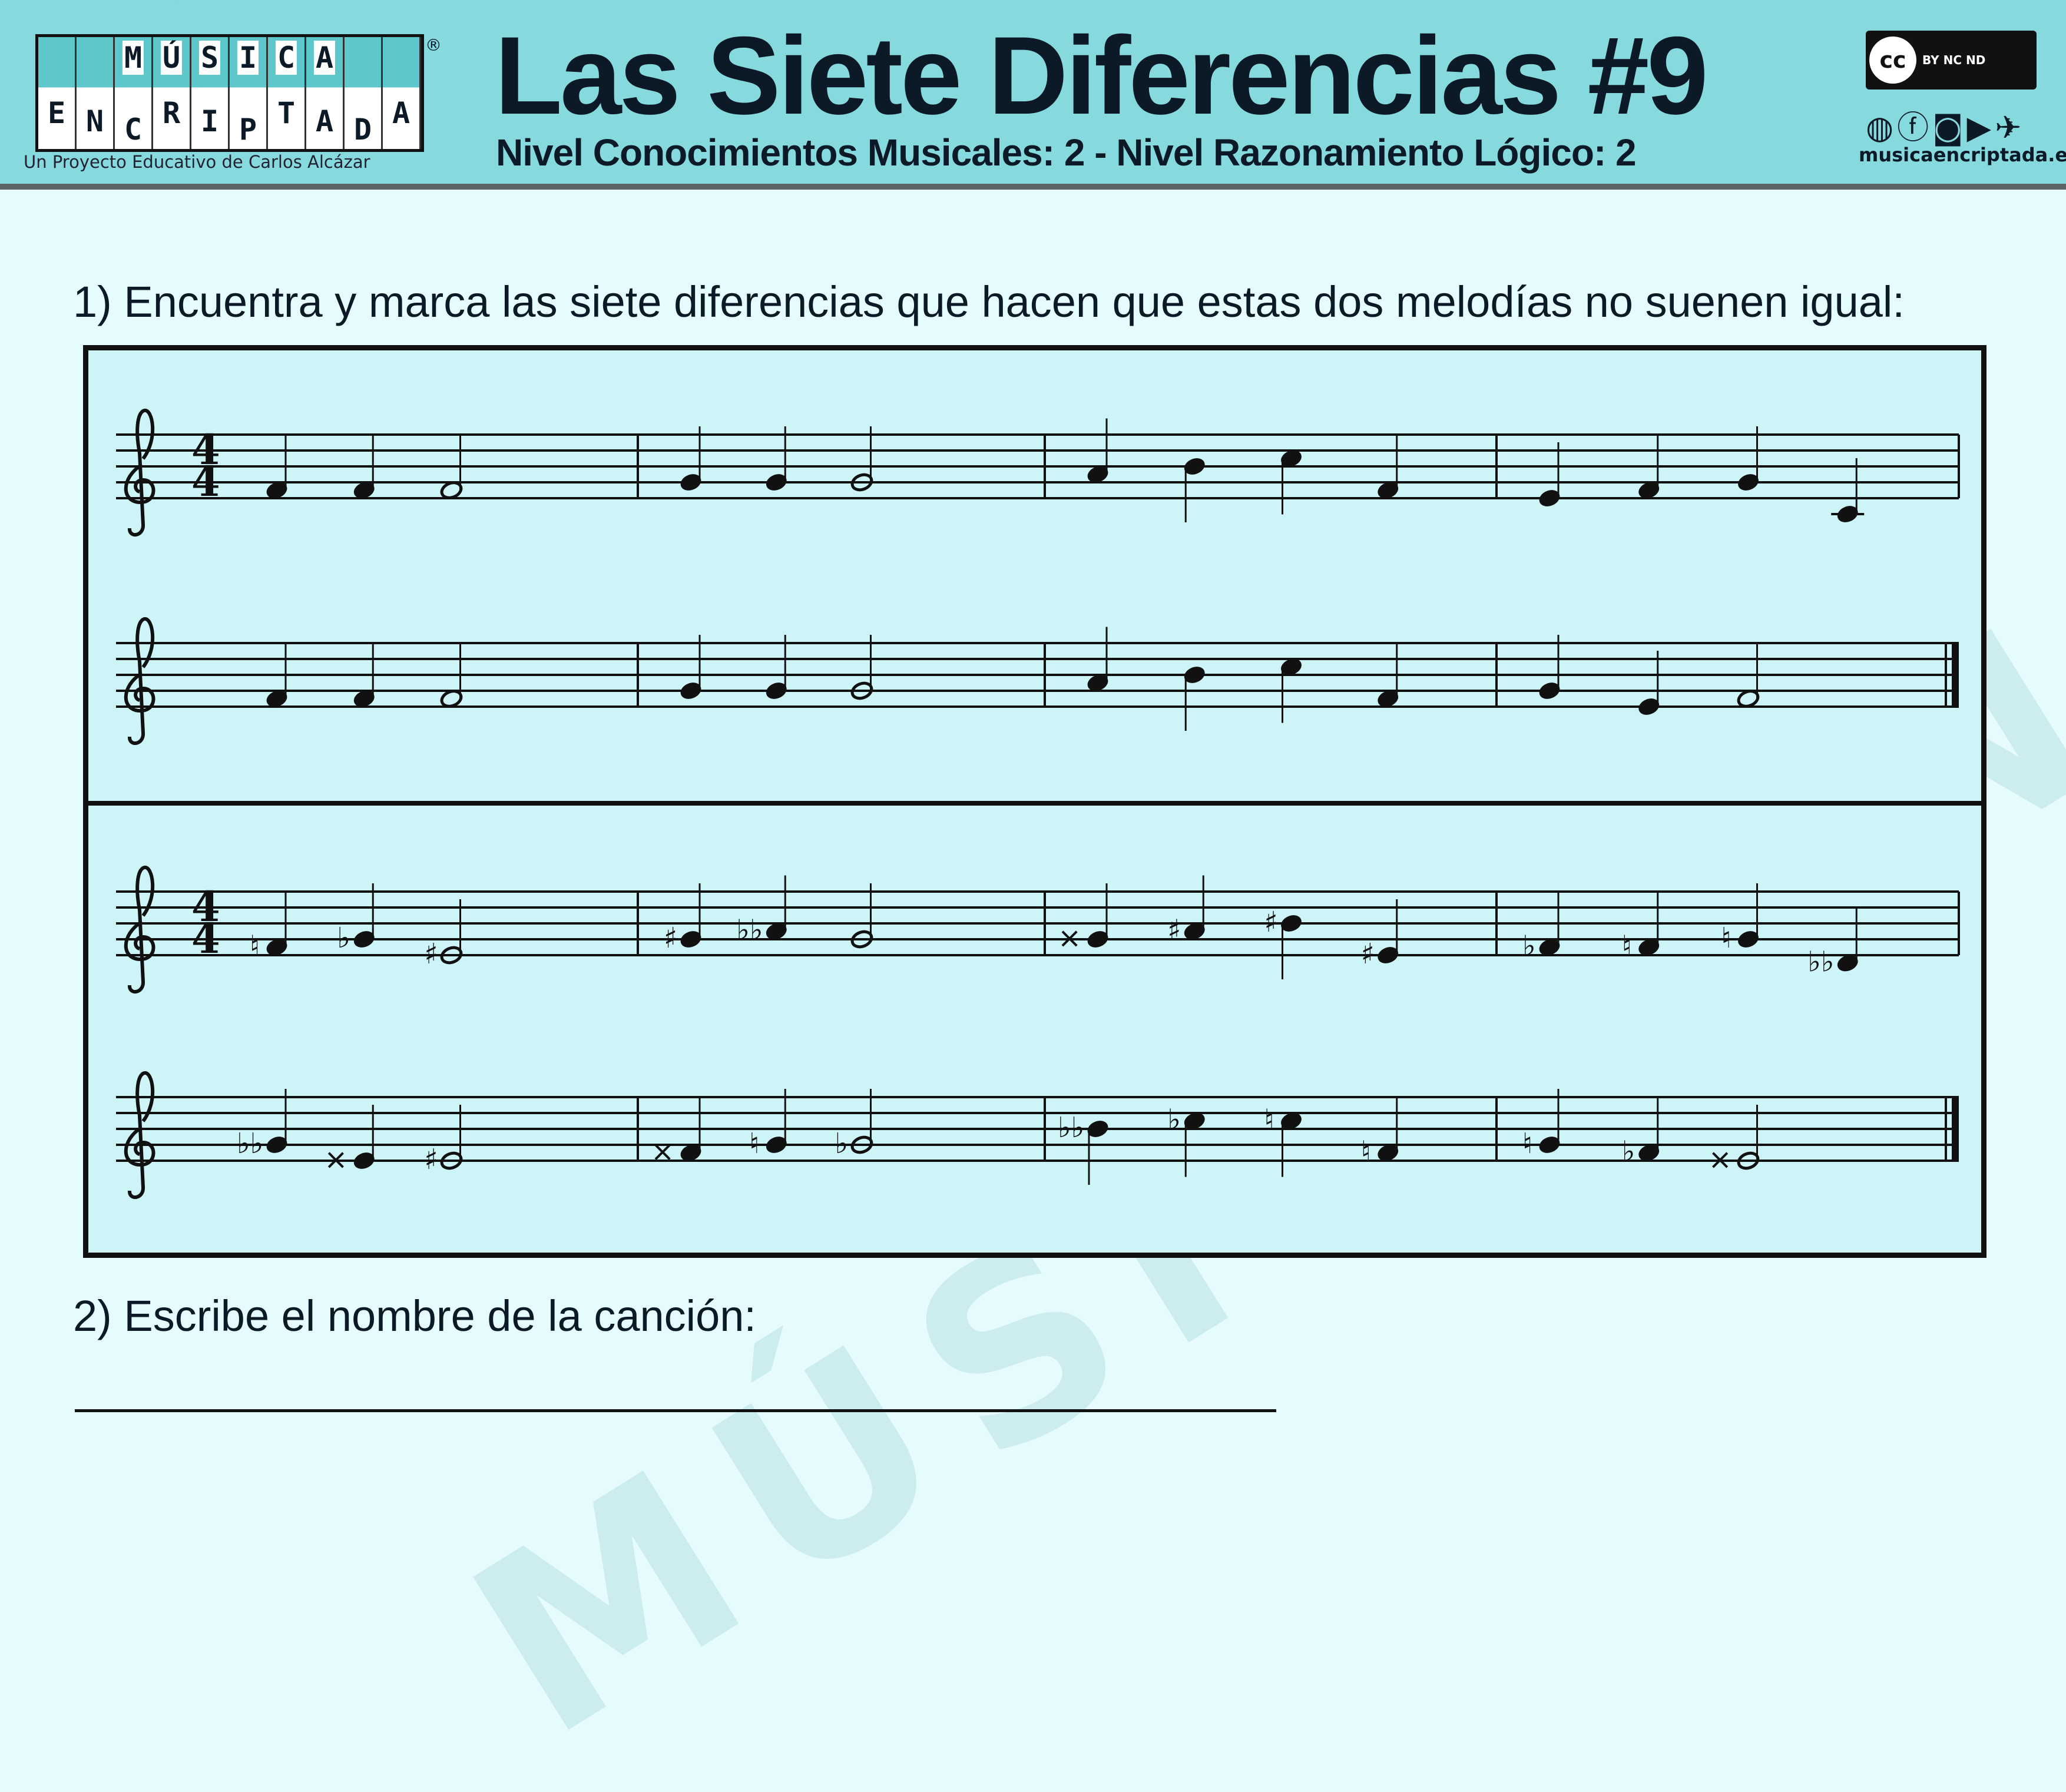 This screenshot has height=1792, width=2066. I want to click on logo-subtitle: Un Proyecto Educativo de Carlos Alcázar, so click(197, 162).